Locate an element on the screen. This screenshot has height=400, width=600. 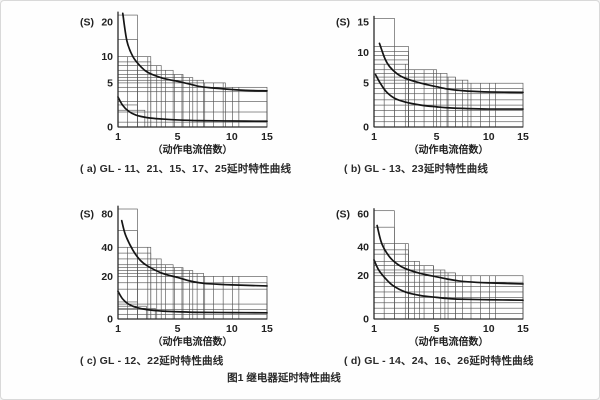
chart-c-caption: ( c) GL - 12、22延时特性曲线 is located at coordinates (152, 361).